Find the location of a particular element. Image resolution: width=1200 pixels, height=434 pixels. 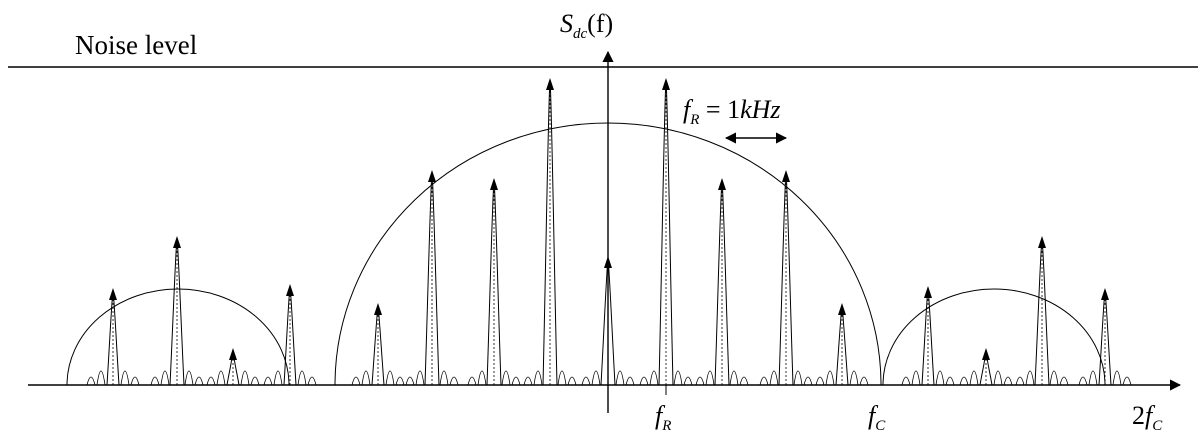

fr-spacing-label: fR = 1kHz is located at coordinates (732, 111).